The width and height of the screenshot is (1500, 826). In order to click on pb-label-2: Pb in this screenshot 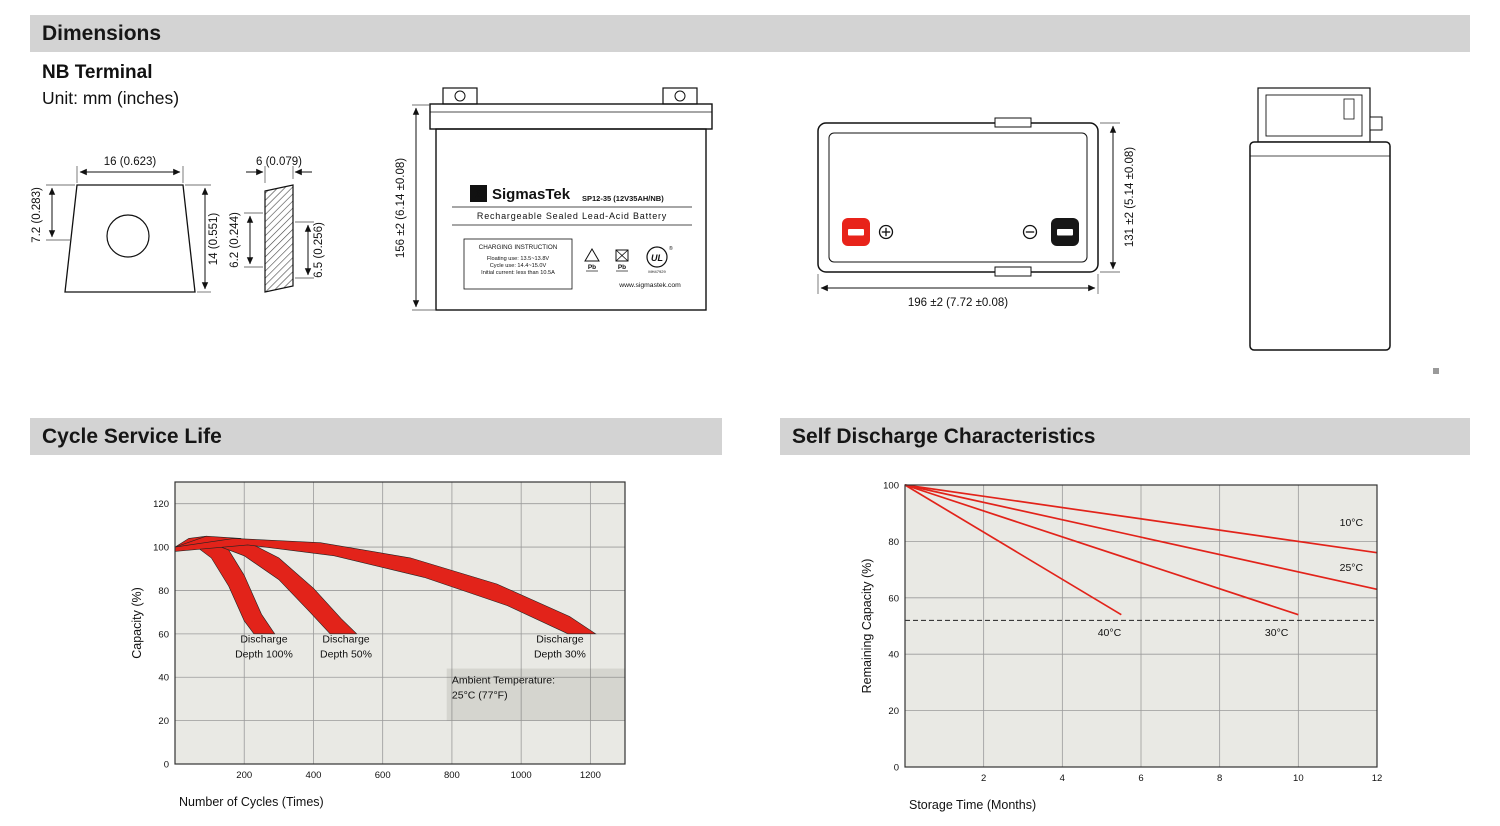, I will do `click(622, 267)`.